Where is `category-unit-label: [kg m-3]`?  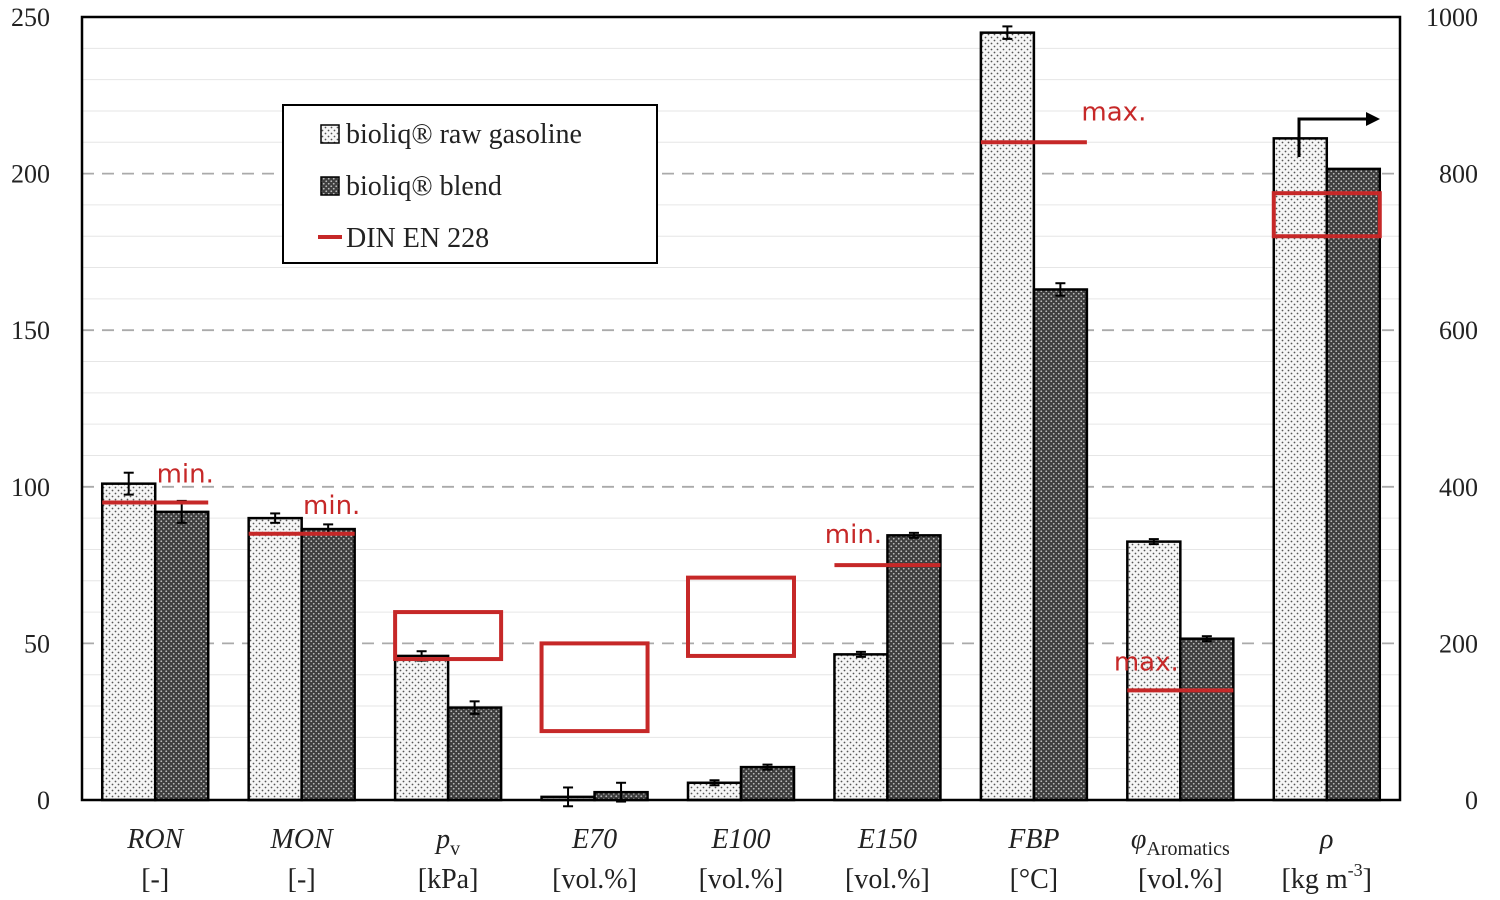
category-unit-label: [kg m-3] is located at coordinates (1327, 877).